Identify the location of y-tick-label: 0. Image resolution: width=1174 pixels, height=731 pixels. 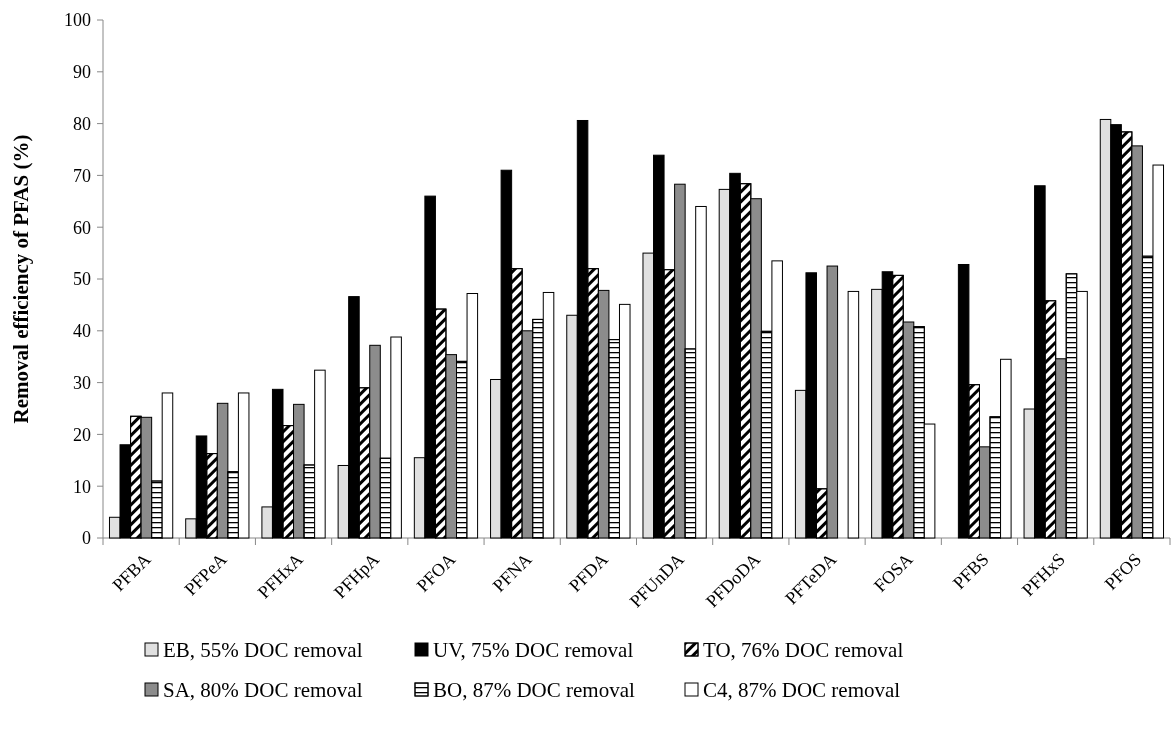
(86, 538).